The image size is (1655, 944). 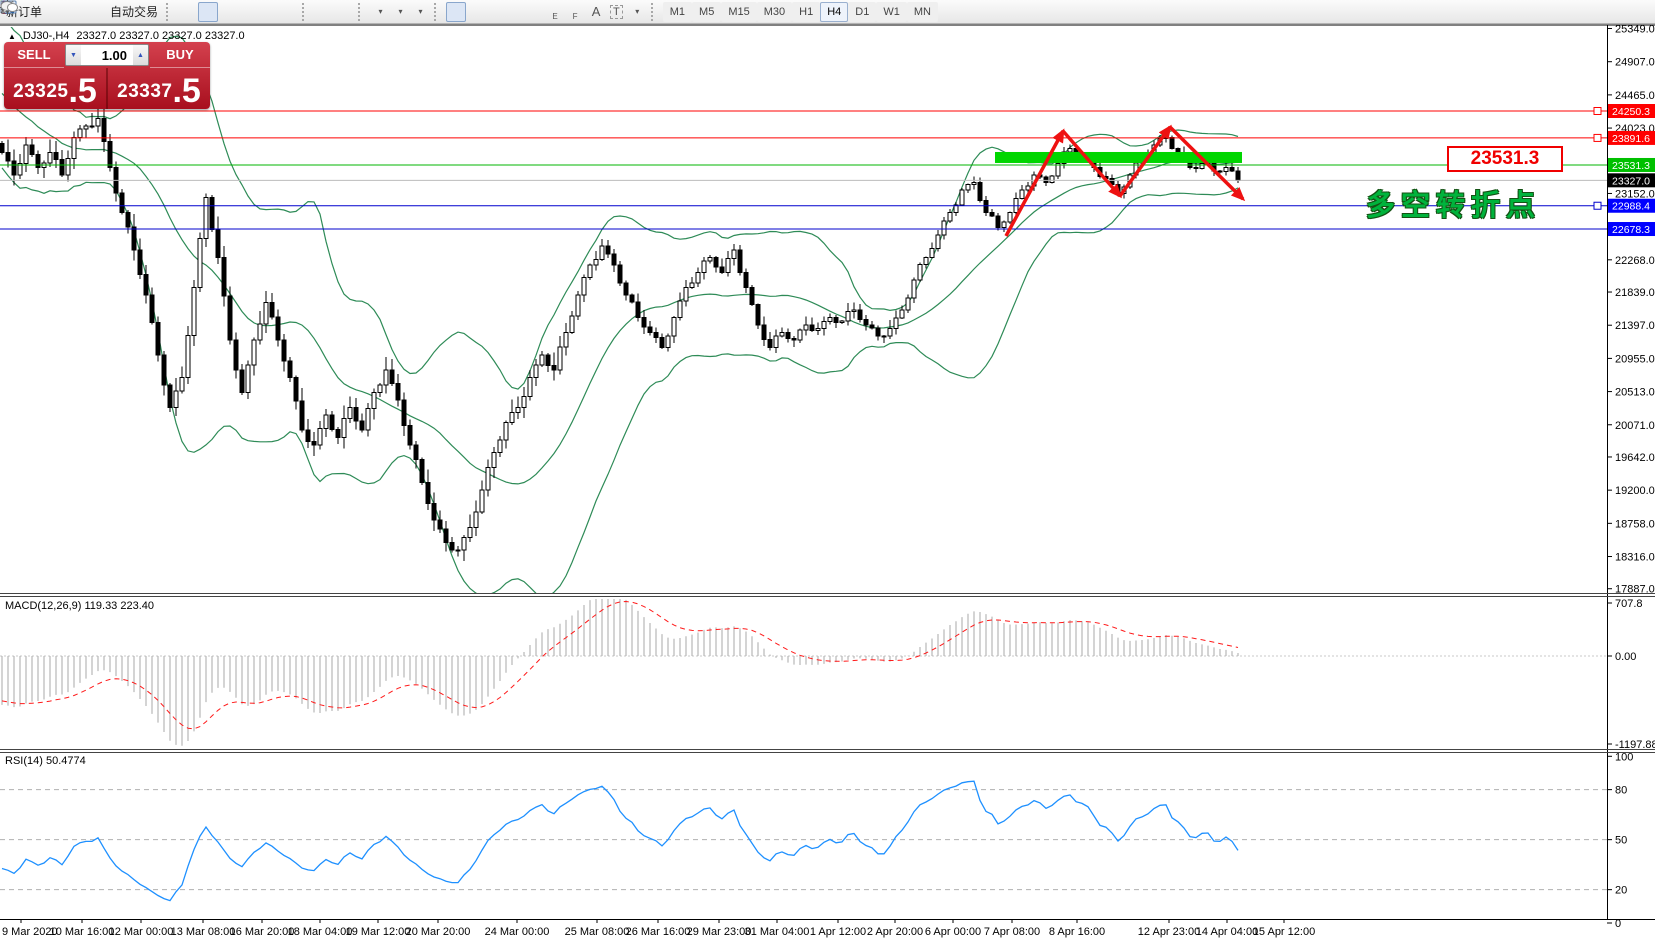 I want to click on crosshair-tool-button, so click(x=243, y=11).